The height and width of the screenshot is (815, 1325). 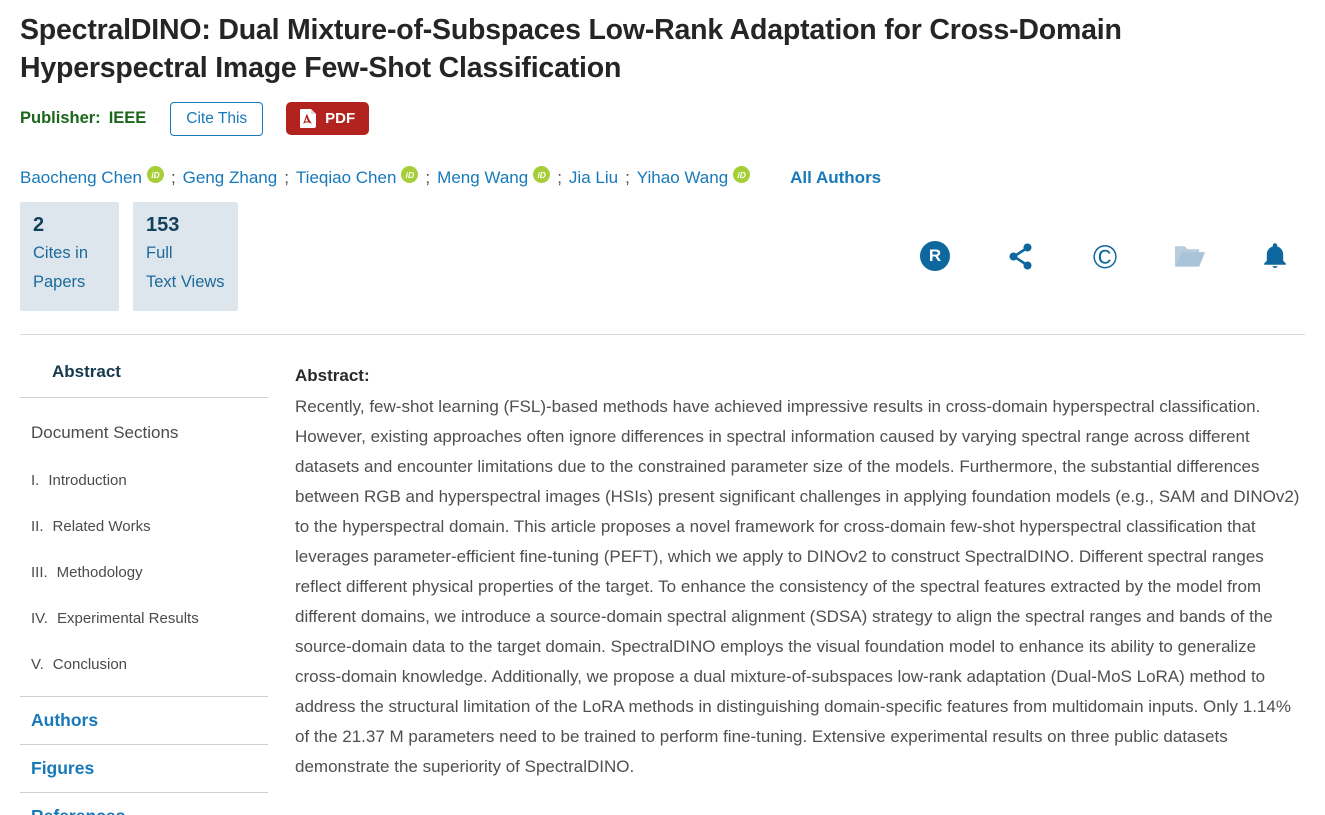 I want to click on citations-metric: 2 Cites in Papers, so click(x=69, y=256).